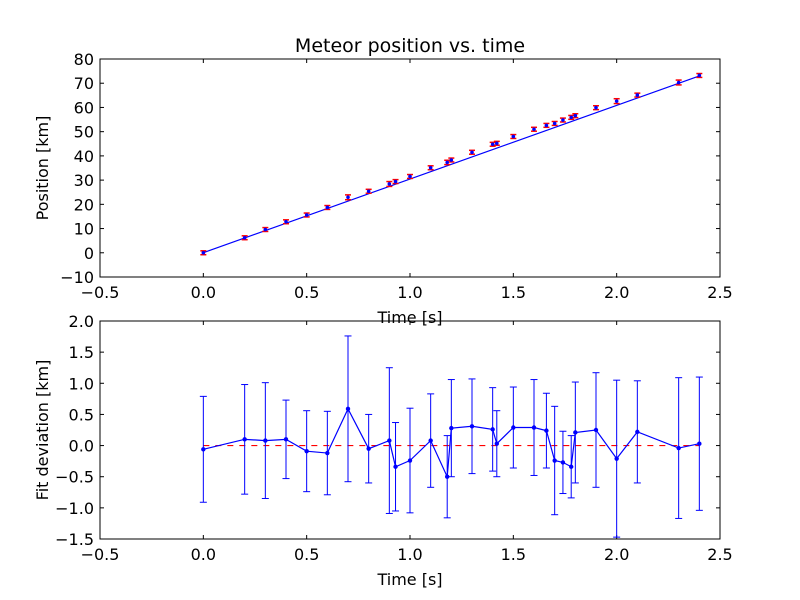  Describe the element at coordinates (410, 46) in the screenshot. I see `chart-title: Meteor position vs. time` at that location.